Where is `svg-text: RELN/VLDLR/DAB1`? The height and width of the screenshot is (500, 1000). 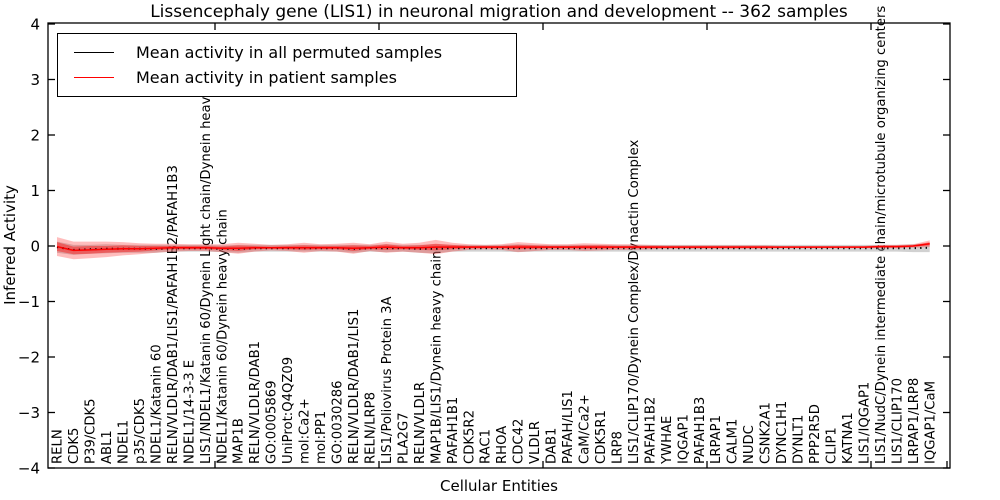 svg-text: RELN/VLDLR/DAB1 is located at coordinates (255, 402).